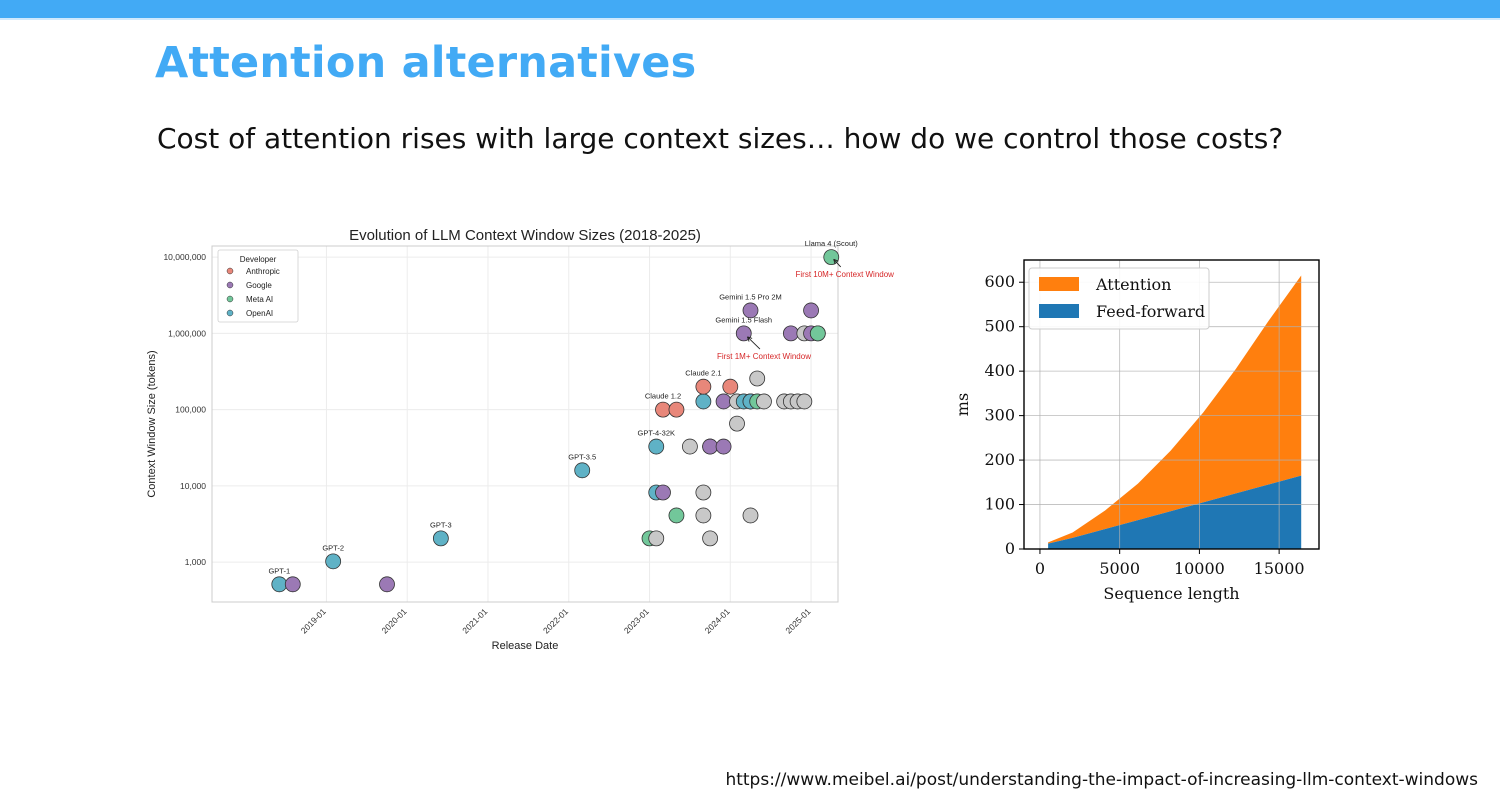  Describe the element at coordinates (636, 620) in the screenshot. I see `x-tick-label: 2023-01` at that location.